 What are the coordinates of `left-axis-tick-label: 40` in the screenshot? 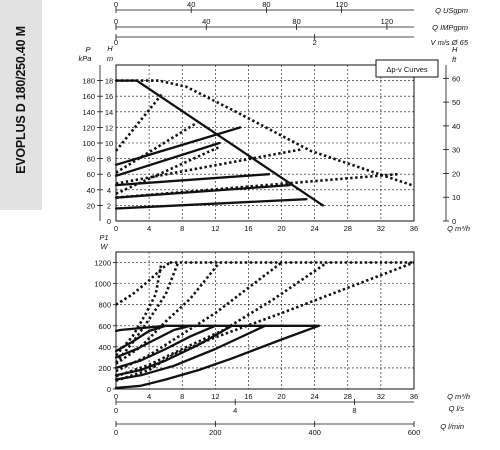 It's located at (91, 190).